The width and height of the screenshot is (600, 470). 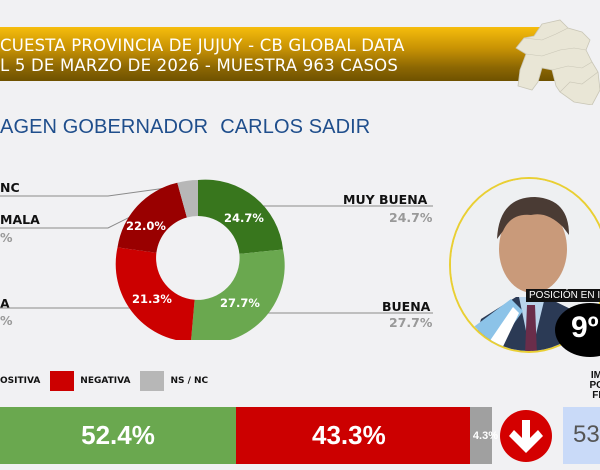 I want to click on svg-text: 24.7%, so click(x=244, y=218).